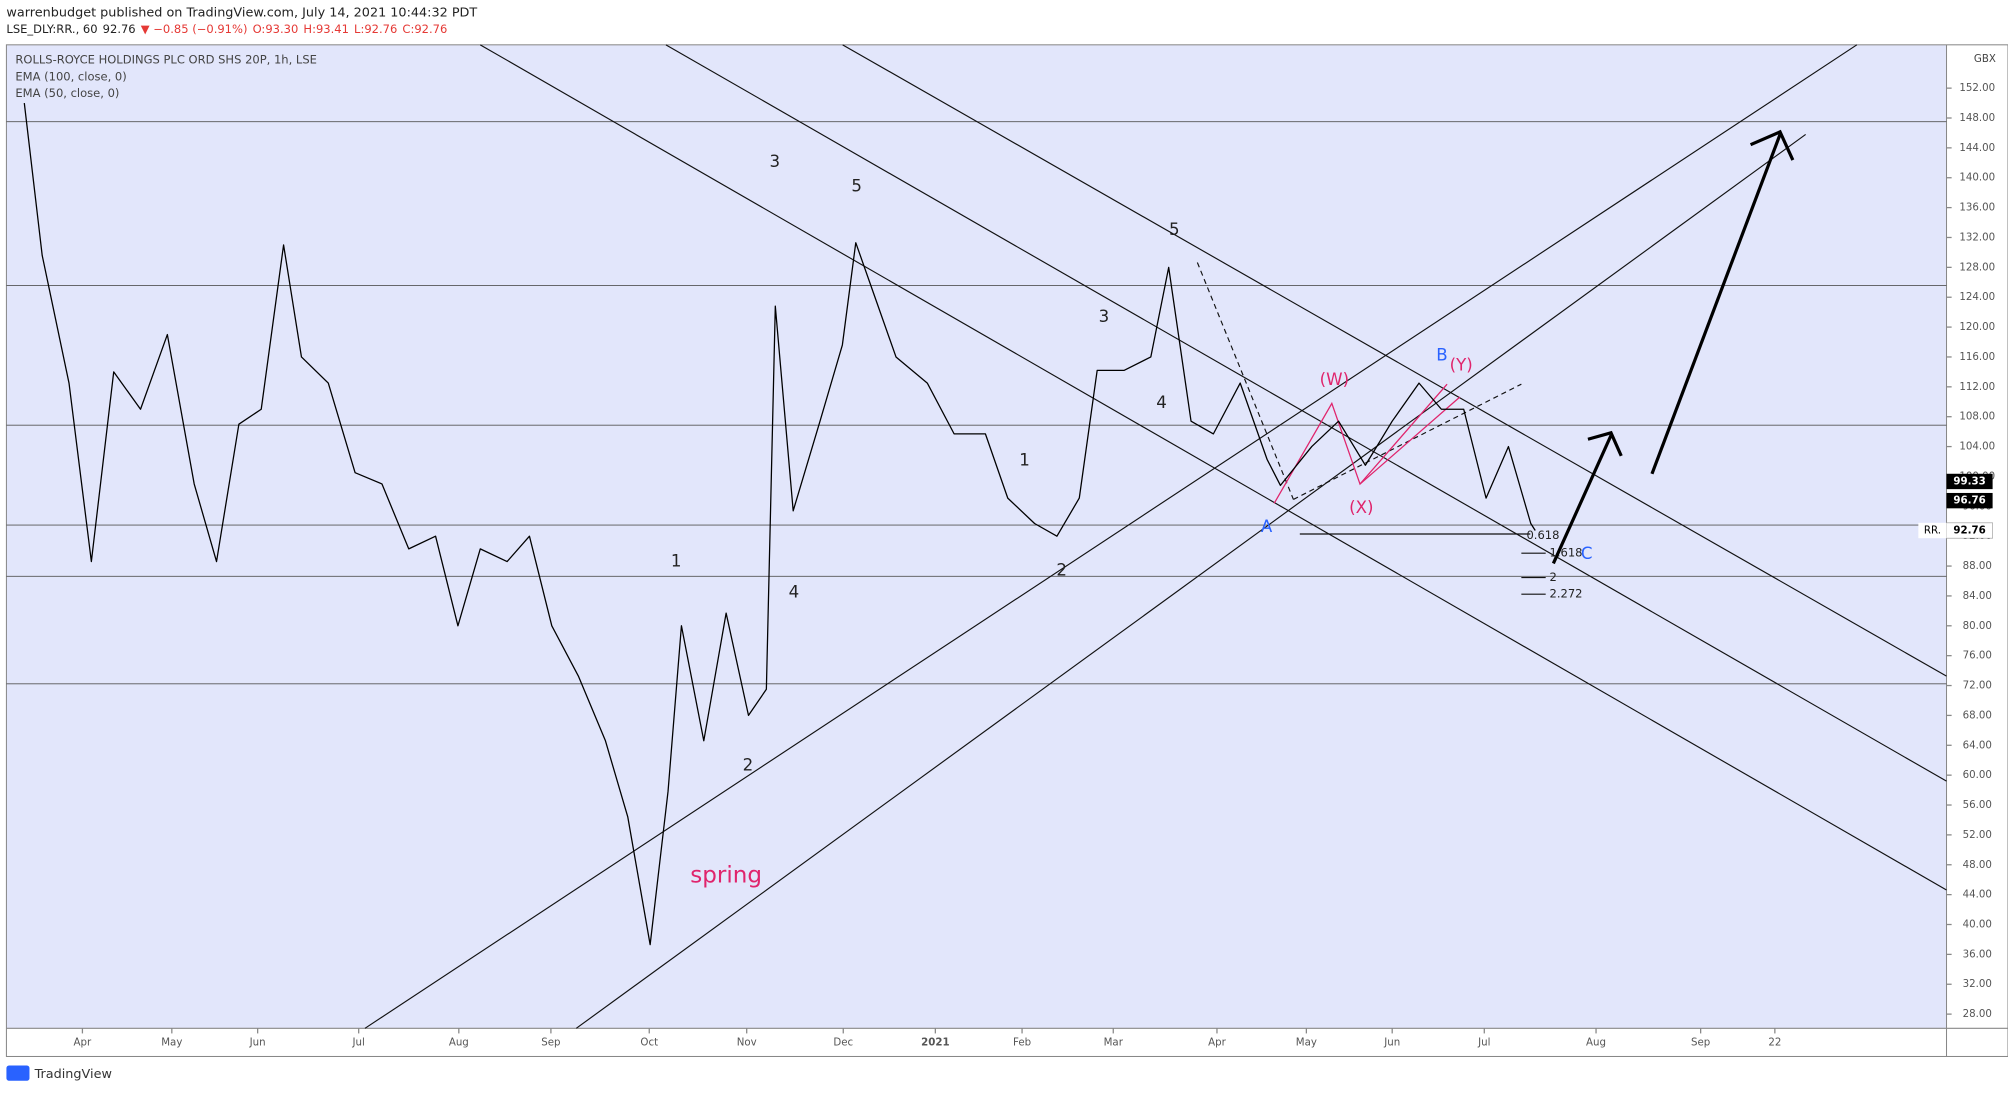 This screenshot has height=1094, width=2008. What do you see at coordinates (1483, 1042) in the screenshot?
I see `x-tick-label: Jul` at bounding box center [1483, 1042].